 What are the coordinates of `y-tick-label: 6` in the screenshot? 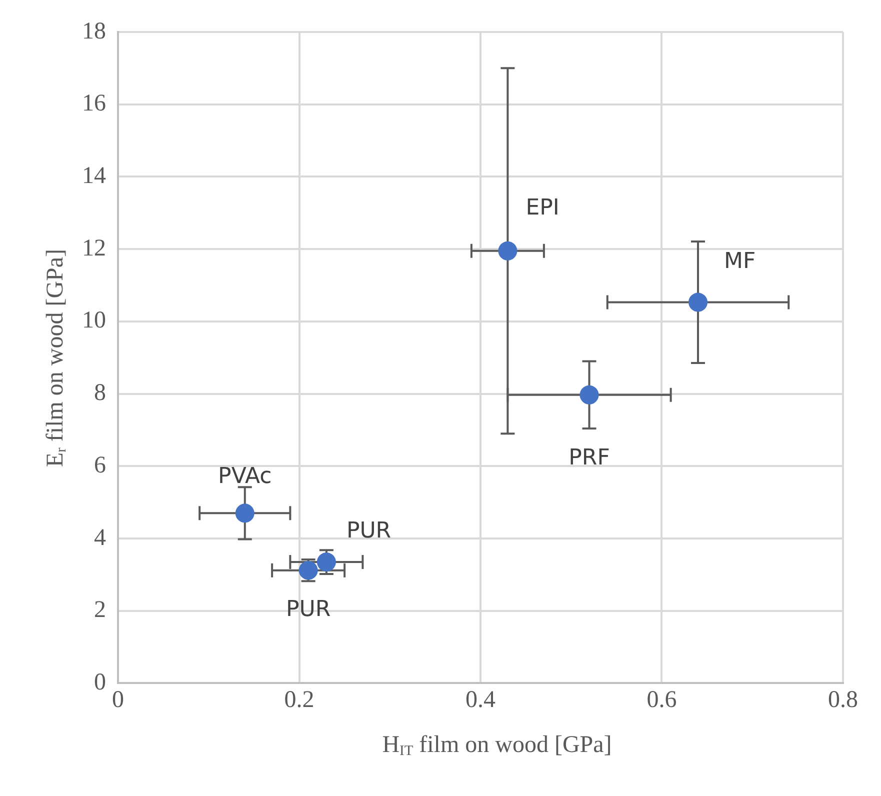 It's located at (100, 465).